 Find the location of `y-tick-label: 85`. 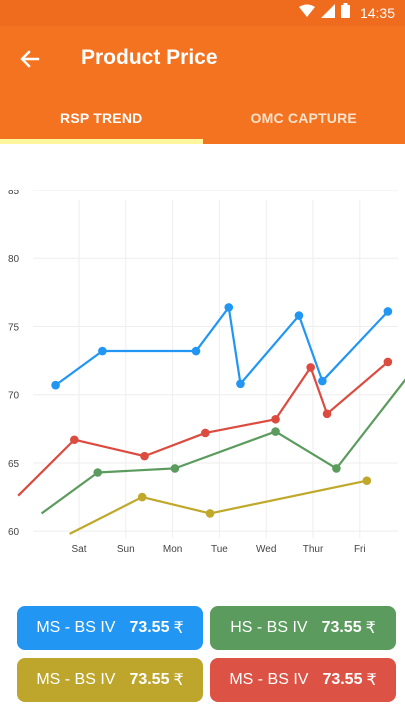

y-tick-label: 85 is located at coordinates (14, 193).